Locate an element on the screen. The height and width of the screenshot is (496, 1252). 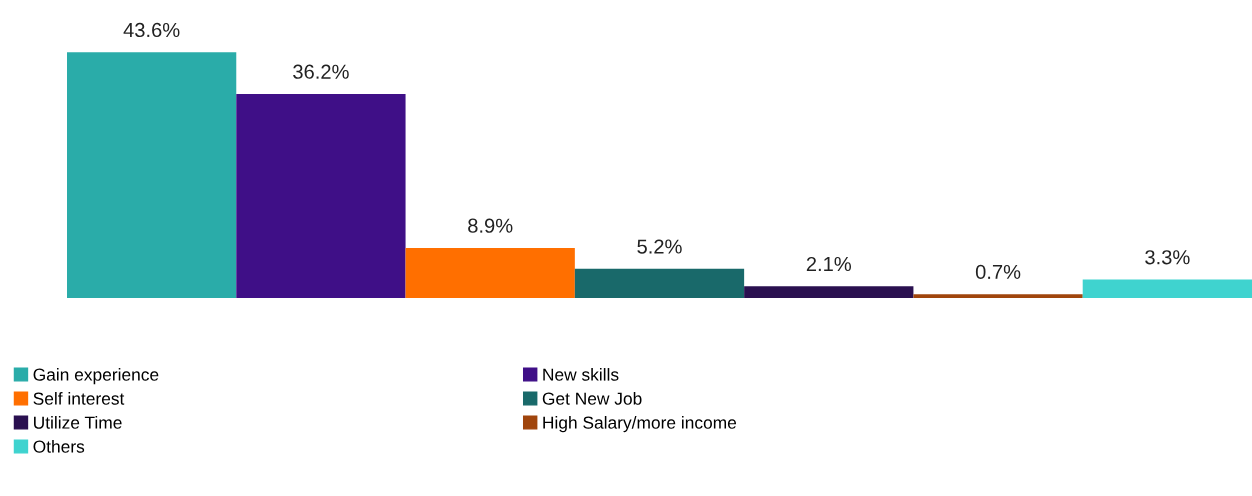
data-label: 8.9% is located at coordinates (490, 225).